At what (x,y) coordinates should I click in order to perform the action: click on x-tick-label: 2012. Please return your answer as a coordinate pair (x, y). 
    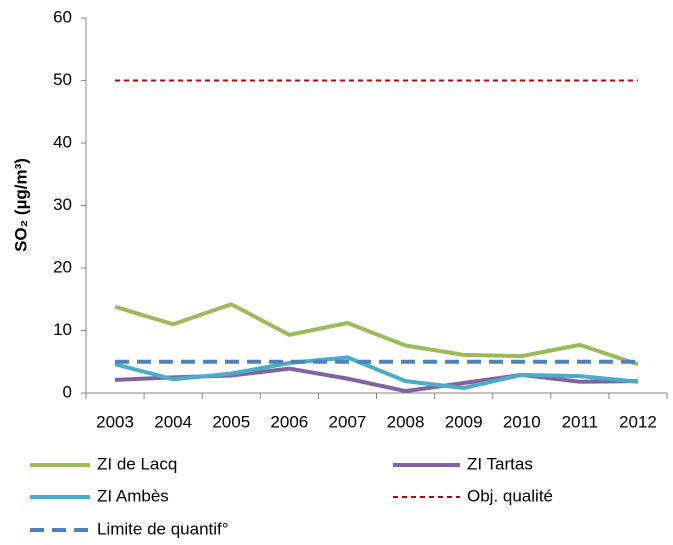
    Looking at the image, I should click on (638, 421).